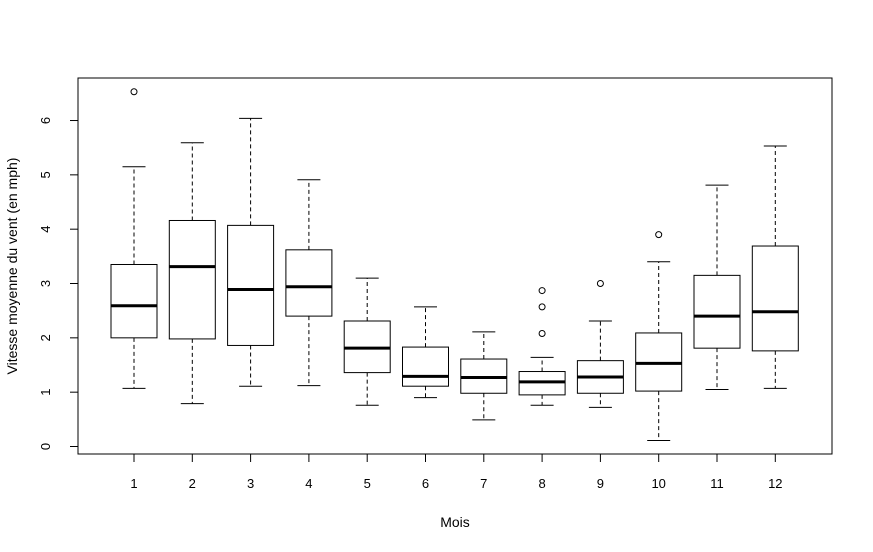  Describe the element at coordinates (456, 472) in the screenshot. I see `x-axis: 1 2 3 4 5 6 7 8 9 10 11 12` at that location.